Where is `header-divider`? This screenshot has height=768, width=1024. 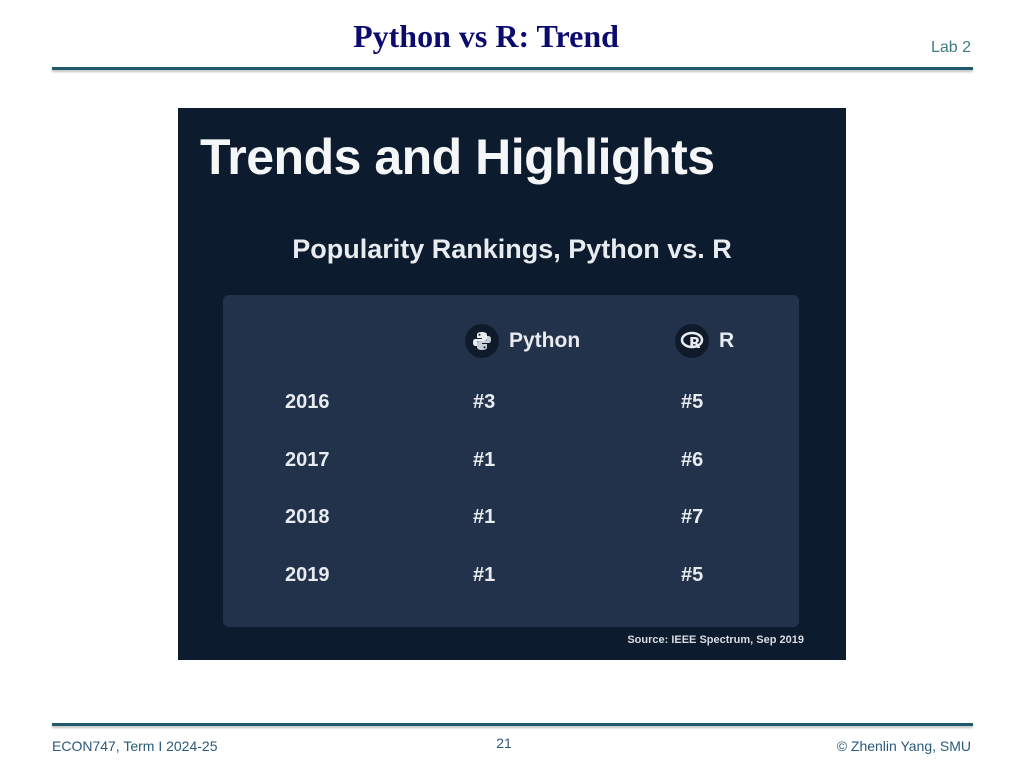
header-divider is located at coordinates (512, 68).